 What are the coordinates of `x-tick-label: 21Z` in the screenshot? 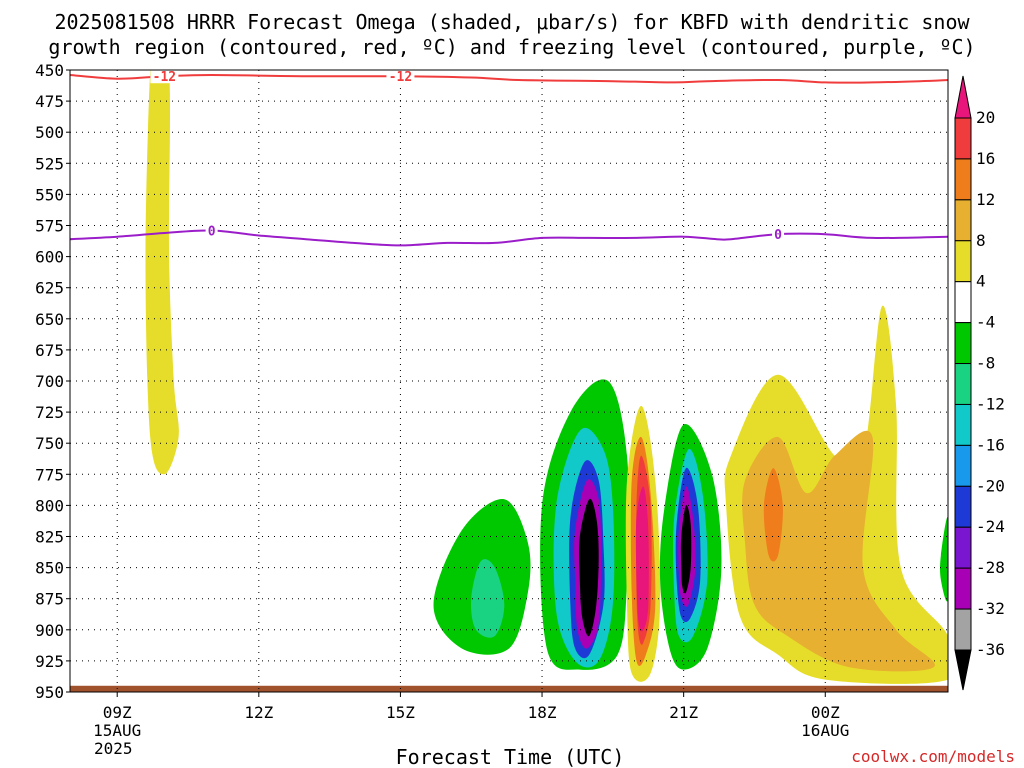 It's located at (683, 712).